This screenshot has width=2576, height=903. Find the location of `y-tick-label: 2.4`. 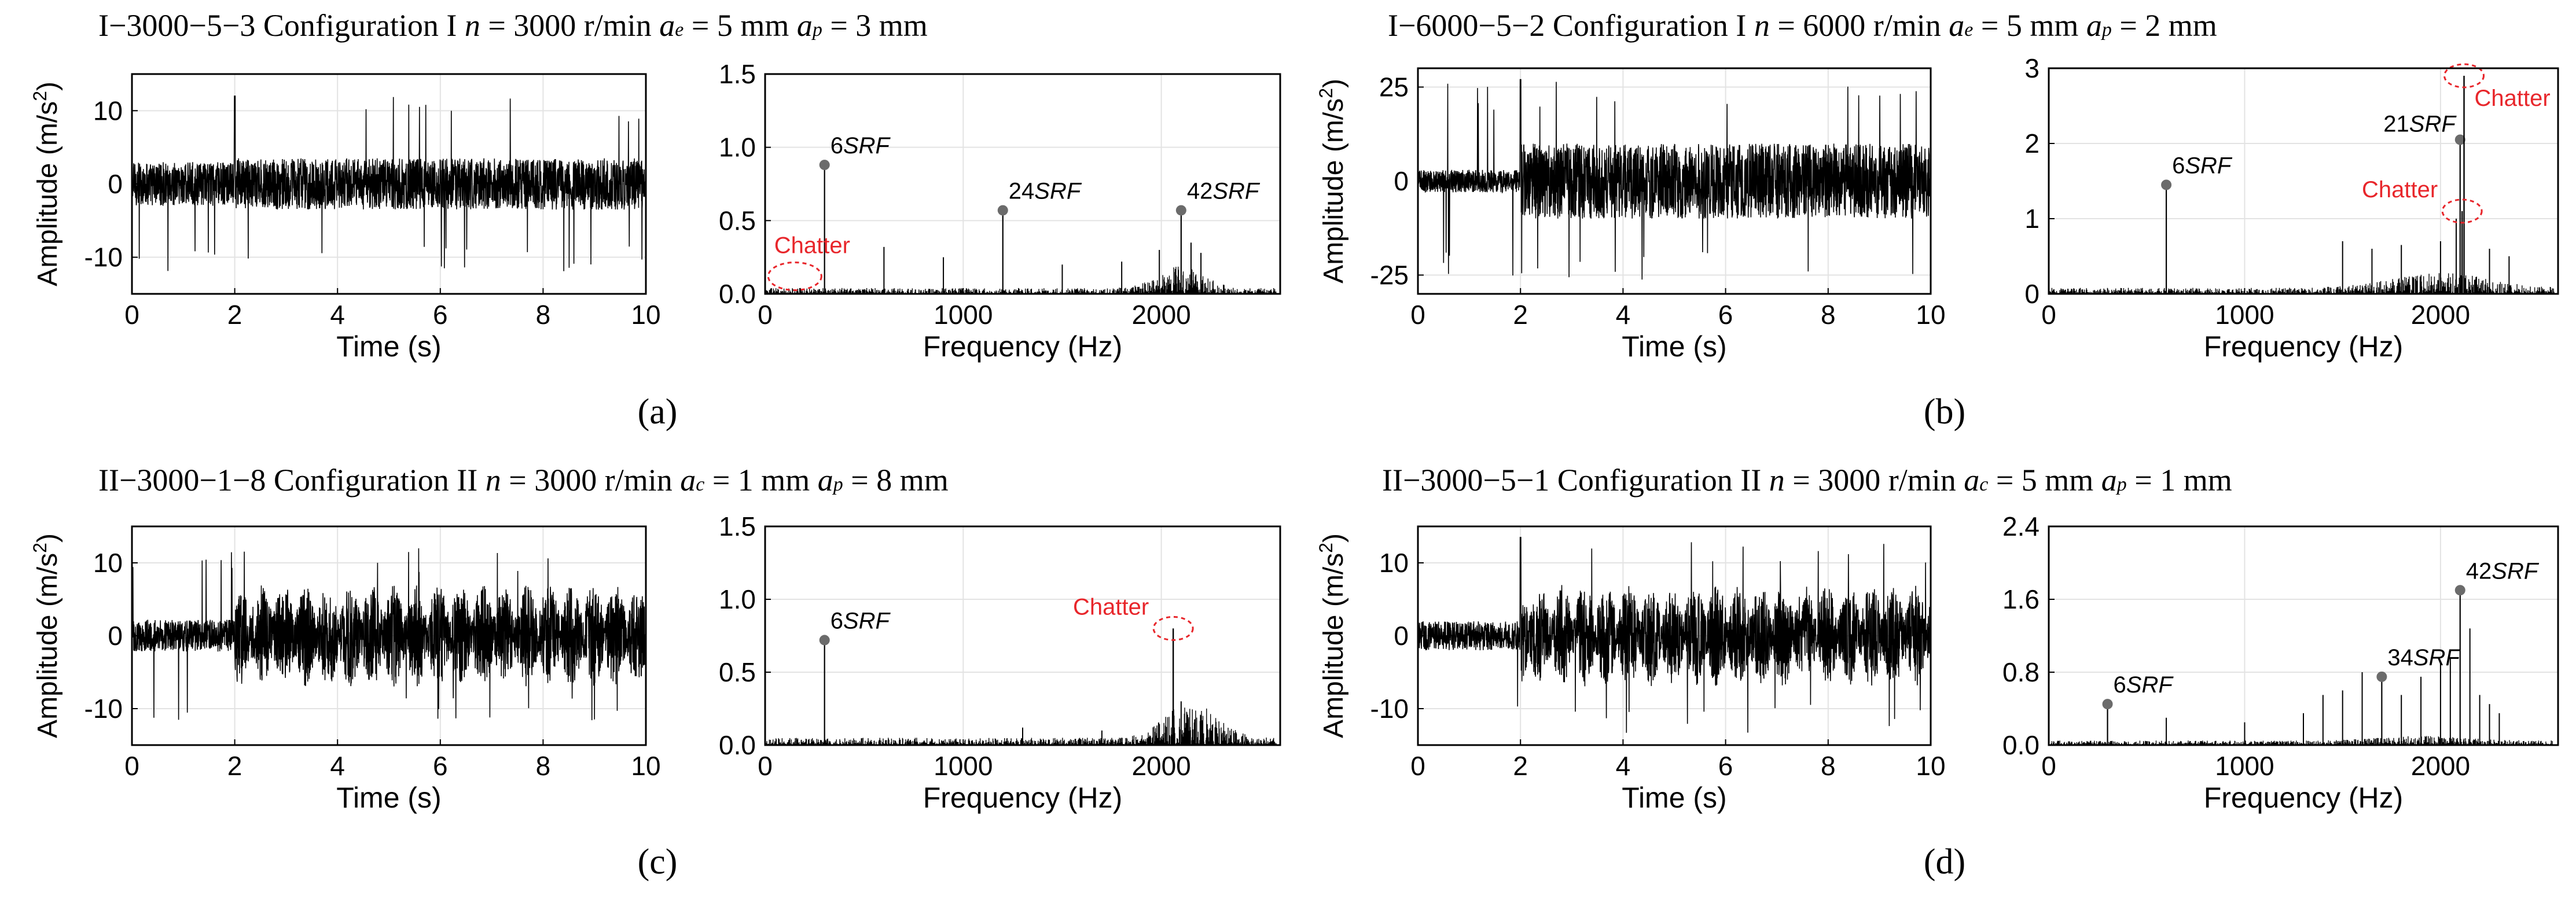

y-tick-label: 2.4 is located at coordinates (2021, 526).